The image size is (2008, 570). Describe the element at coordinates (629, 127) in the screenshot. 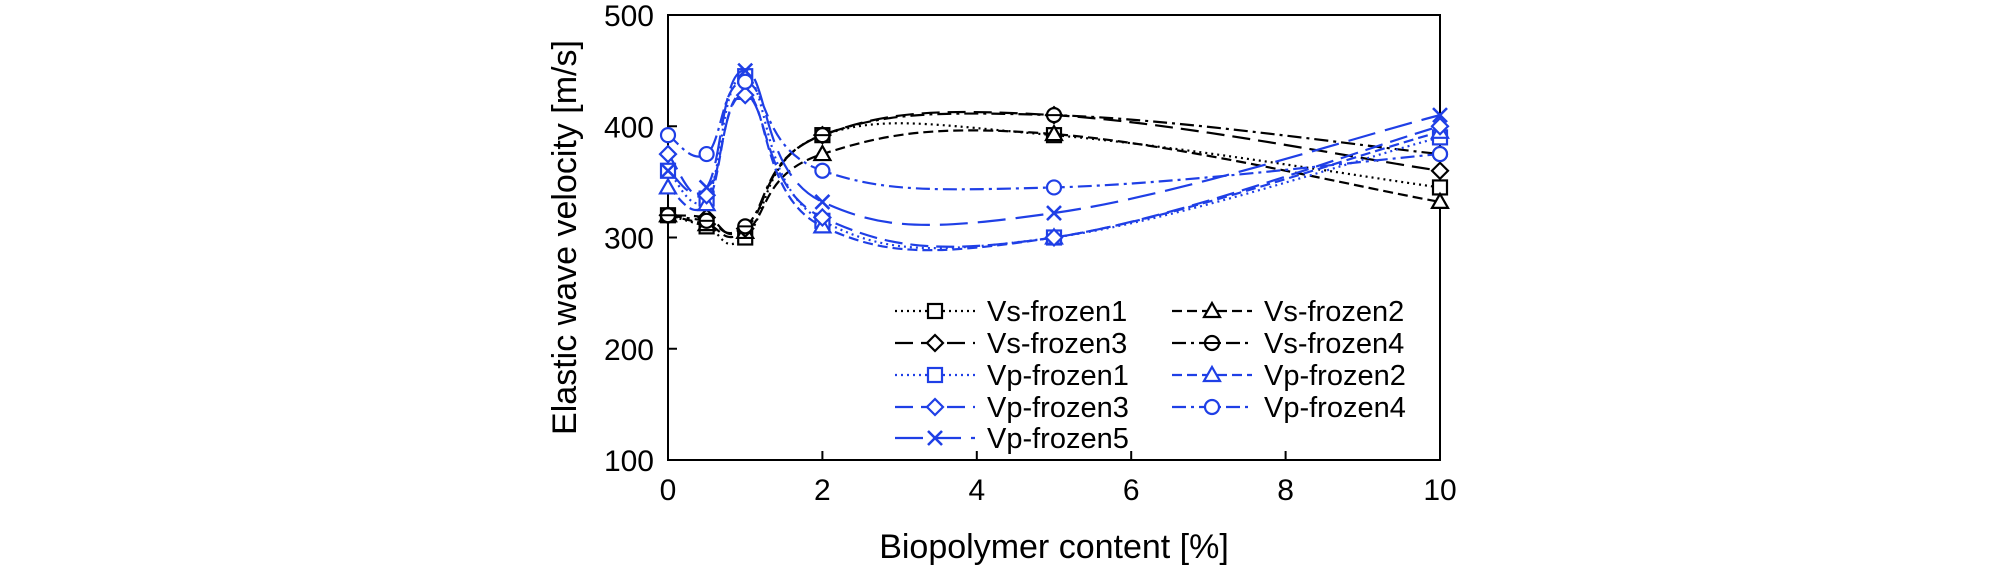

I see `y-tick-label: 400` at that location.